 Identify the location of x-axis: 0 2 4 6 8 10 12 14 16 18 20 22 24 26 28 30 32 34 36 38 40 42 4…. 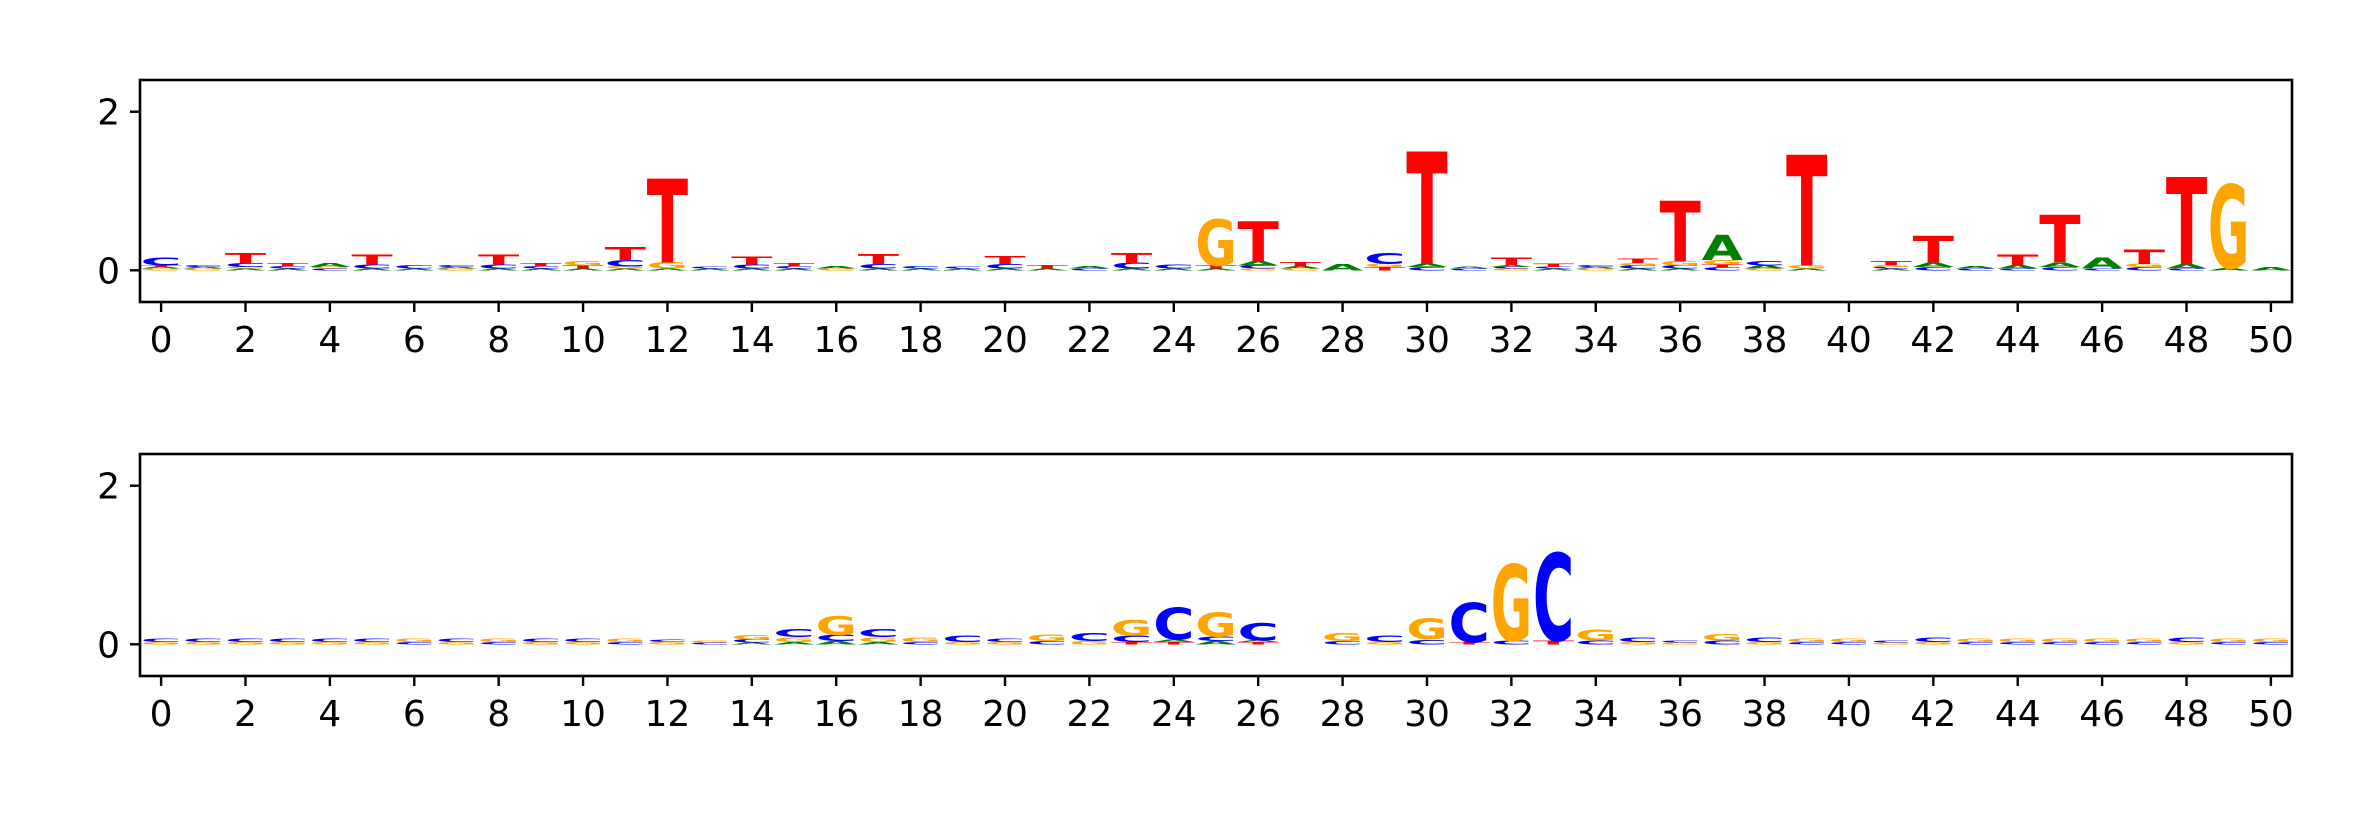
(1222, 331).